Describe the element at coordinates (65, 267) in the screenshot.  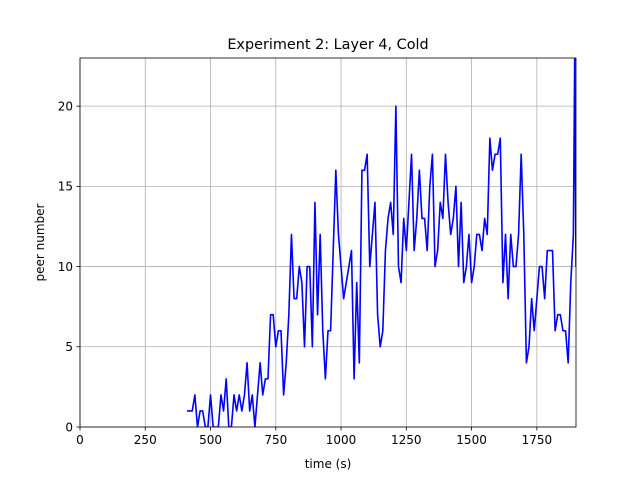
I see `y-tick-label: 10` at that location.